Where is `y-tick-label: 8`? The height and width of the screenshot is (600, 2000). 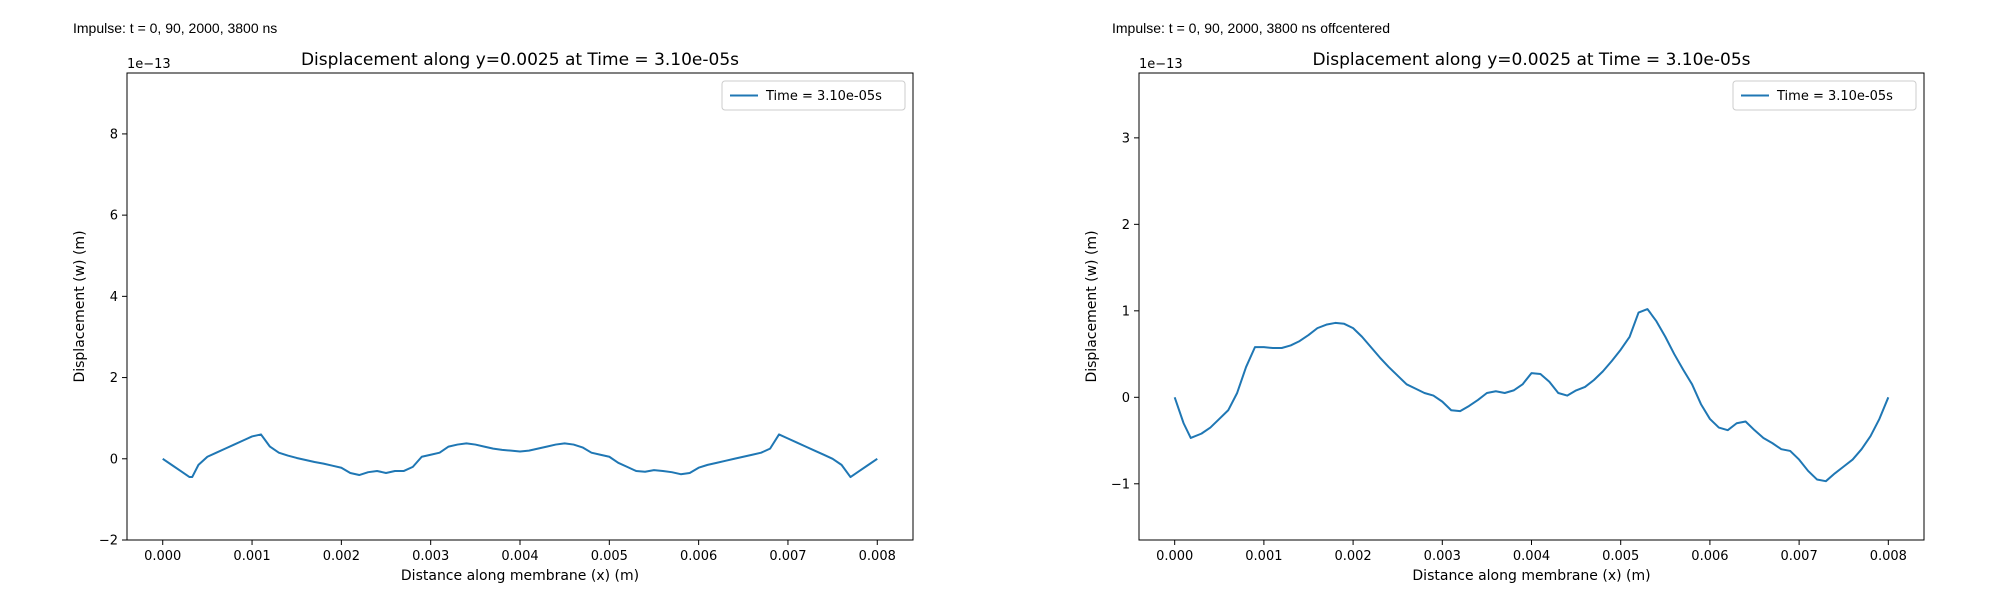 y-tick-label: 8 is located at coordinates (114, 134).